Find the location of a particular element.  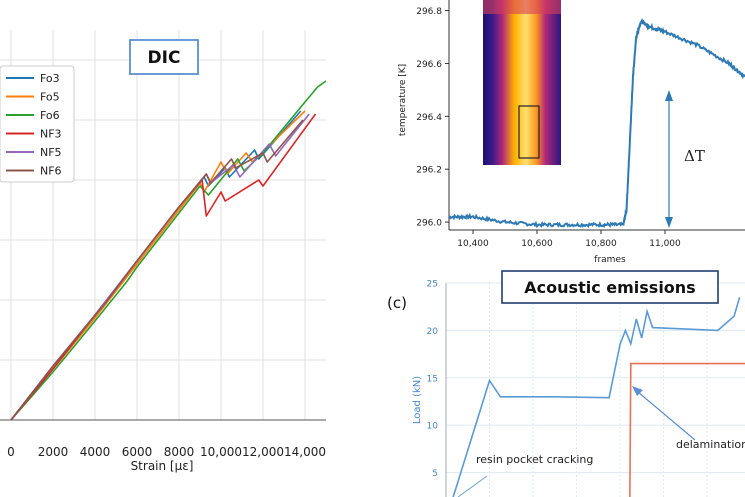

dic-x-tick-label: 8000 is located at coordinates (179, 452).